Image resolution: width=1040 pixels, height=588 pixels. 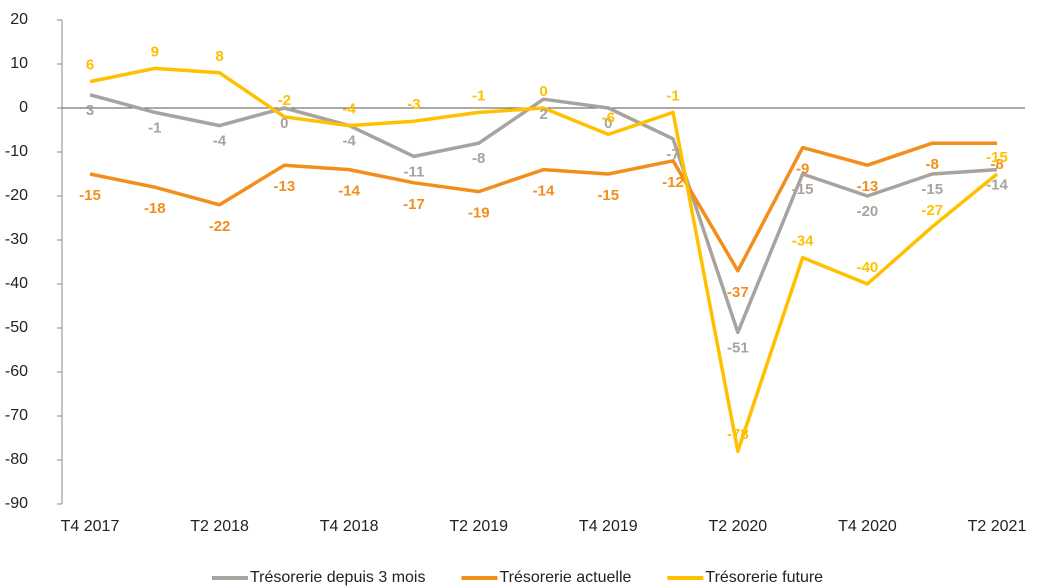 I want to click on data-label: 2, so click(x=543, y=114).